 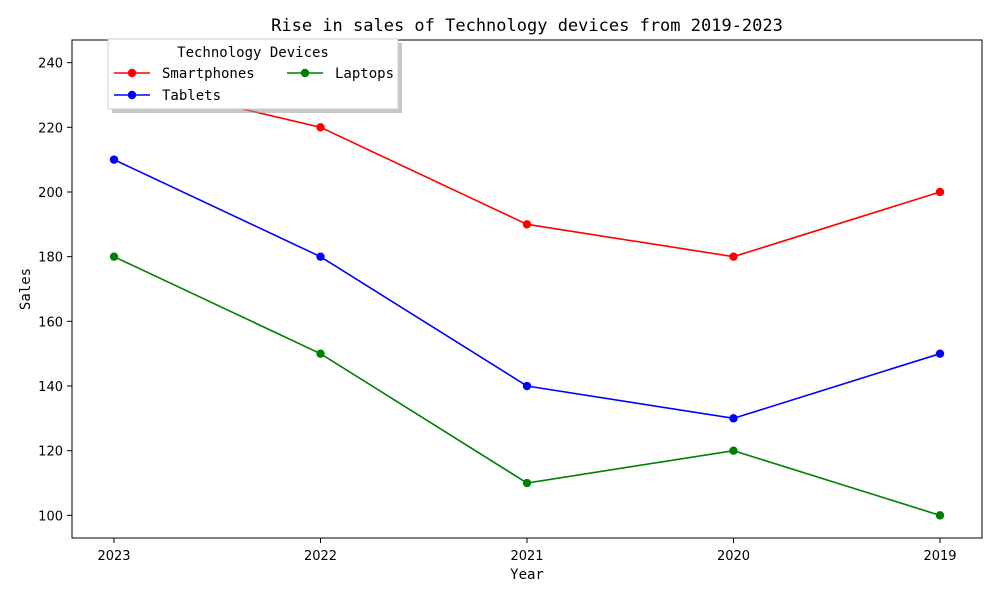 What do you see at coordinates (50, 322) in the screenshot?
I see `y-tick-label: 160` at bounding box center [50, 322].